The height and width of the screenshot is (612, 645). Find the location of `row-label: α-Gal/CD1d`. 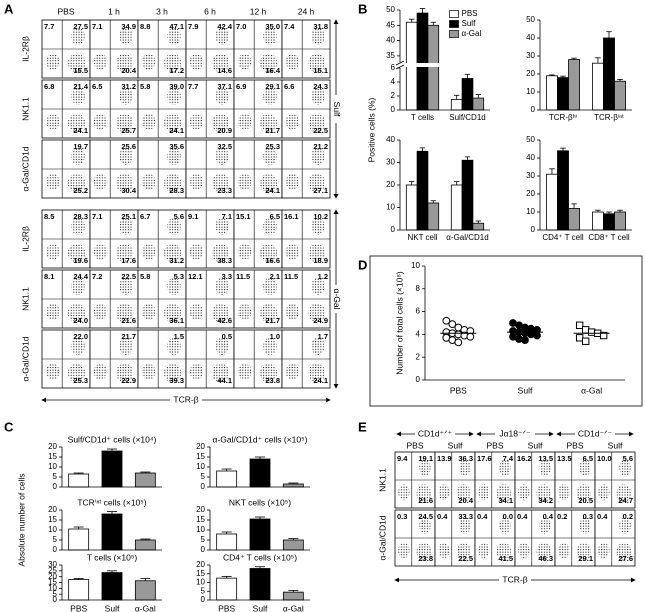

row-label: α-Gal/CD1d is located at coordinates (25, 358).